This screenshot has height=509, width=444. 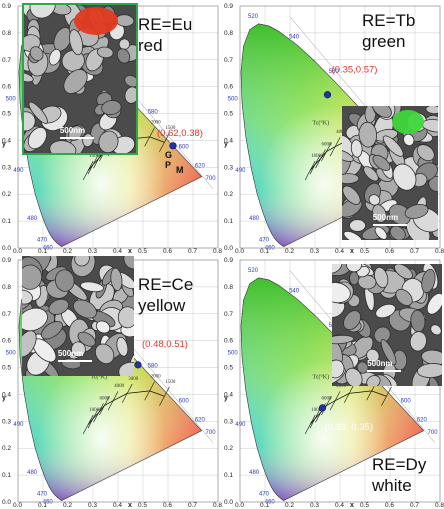 What do you see at coordinates (321, 376) in the screenshot?
I see `cct-axis-label: Tc(°K)` at bounding box center [321, 376].